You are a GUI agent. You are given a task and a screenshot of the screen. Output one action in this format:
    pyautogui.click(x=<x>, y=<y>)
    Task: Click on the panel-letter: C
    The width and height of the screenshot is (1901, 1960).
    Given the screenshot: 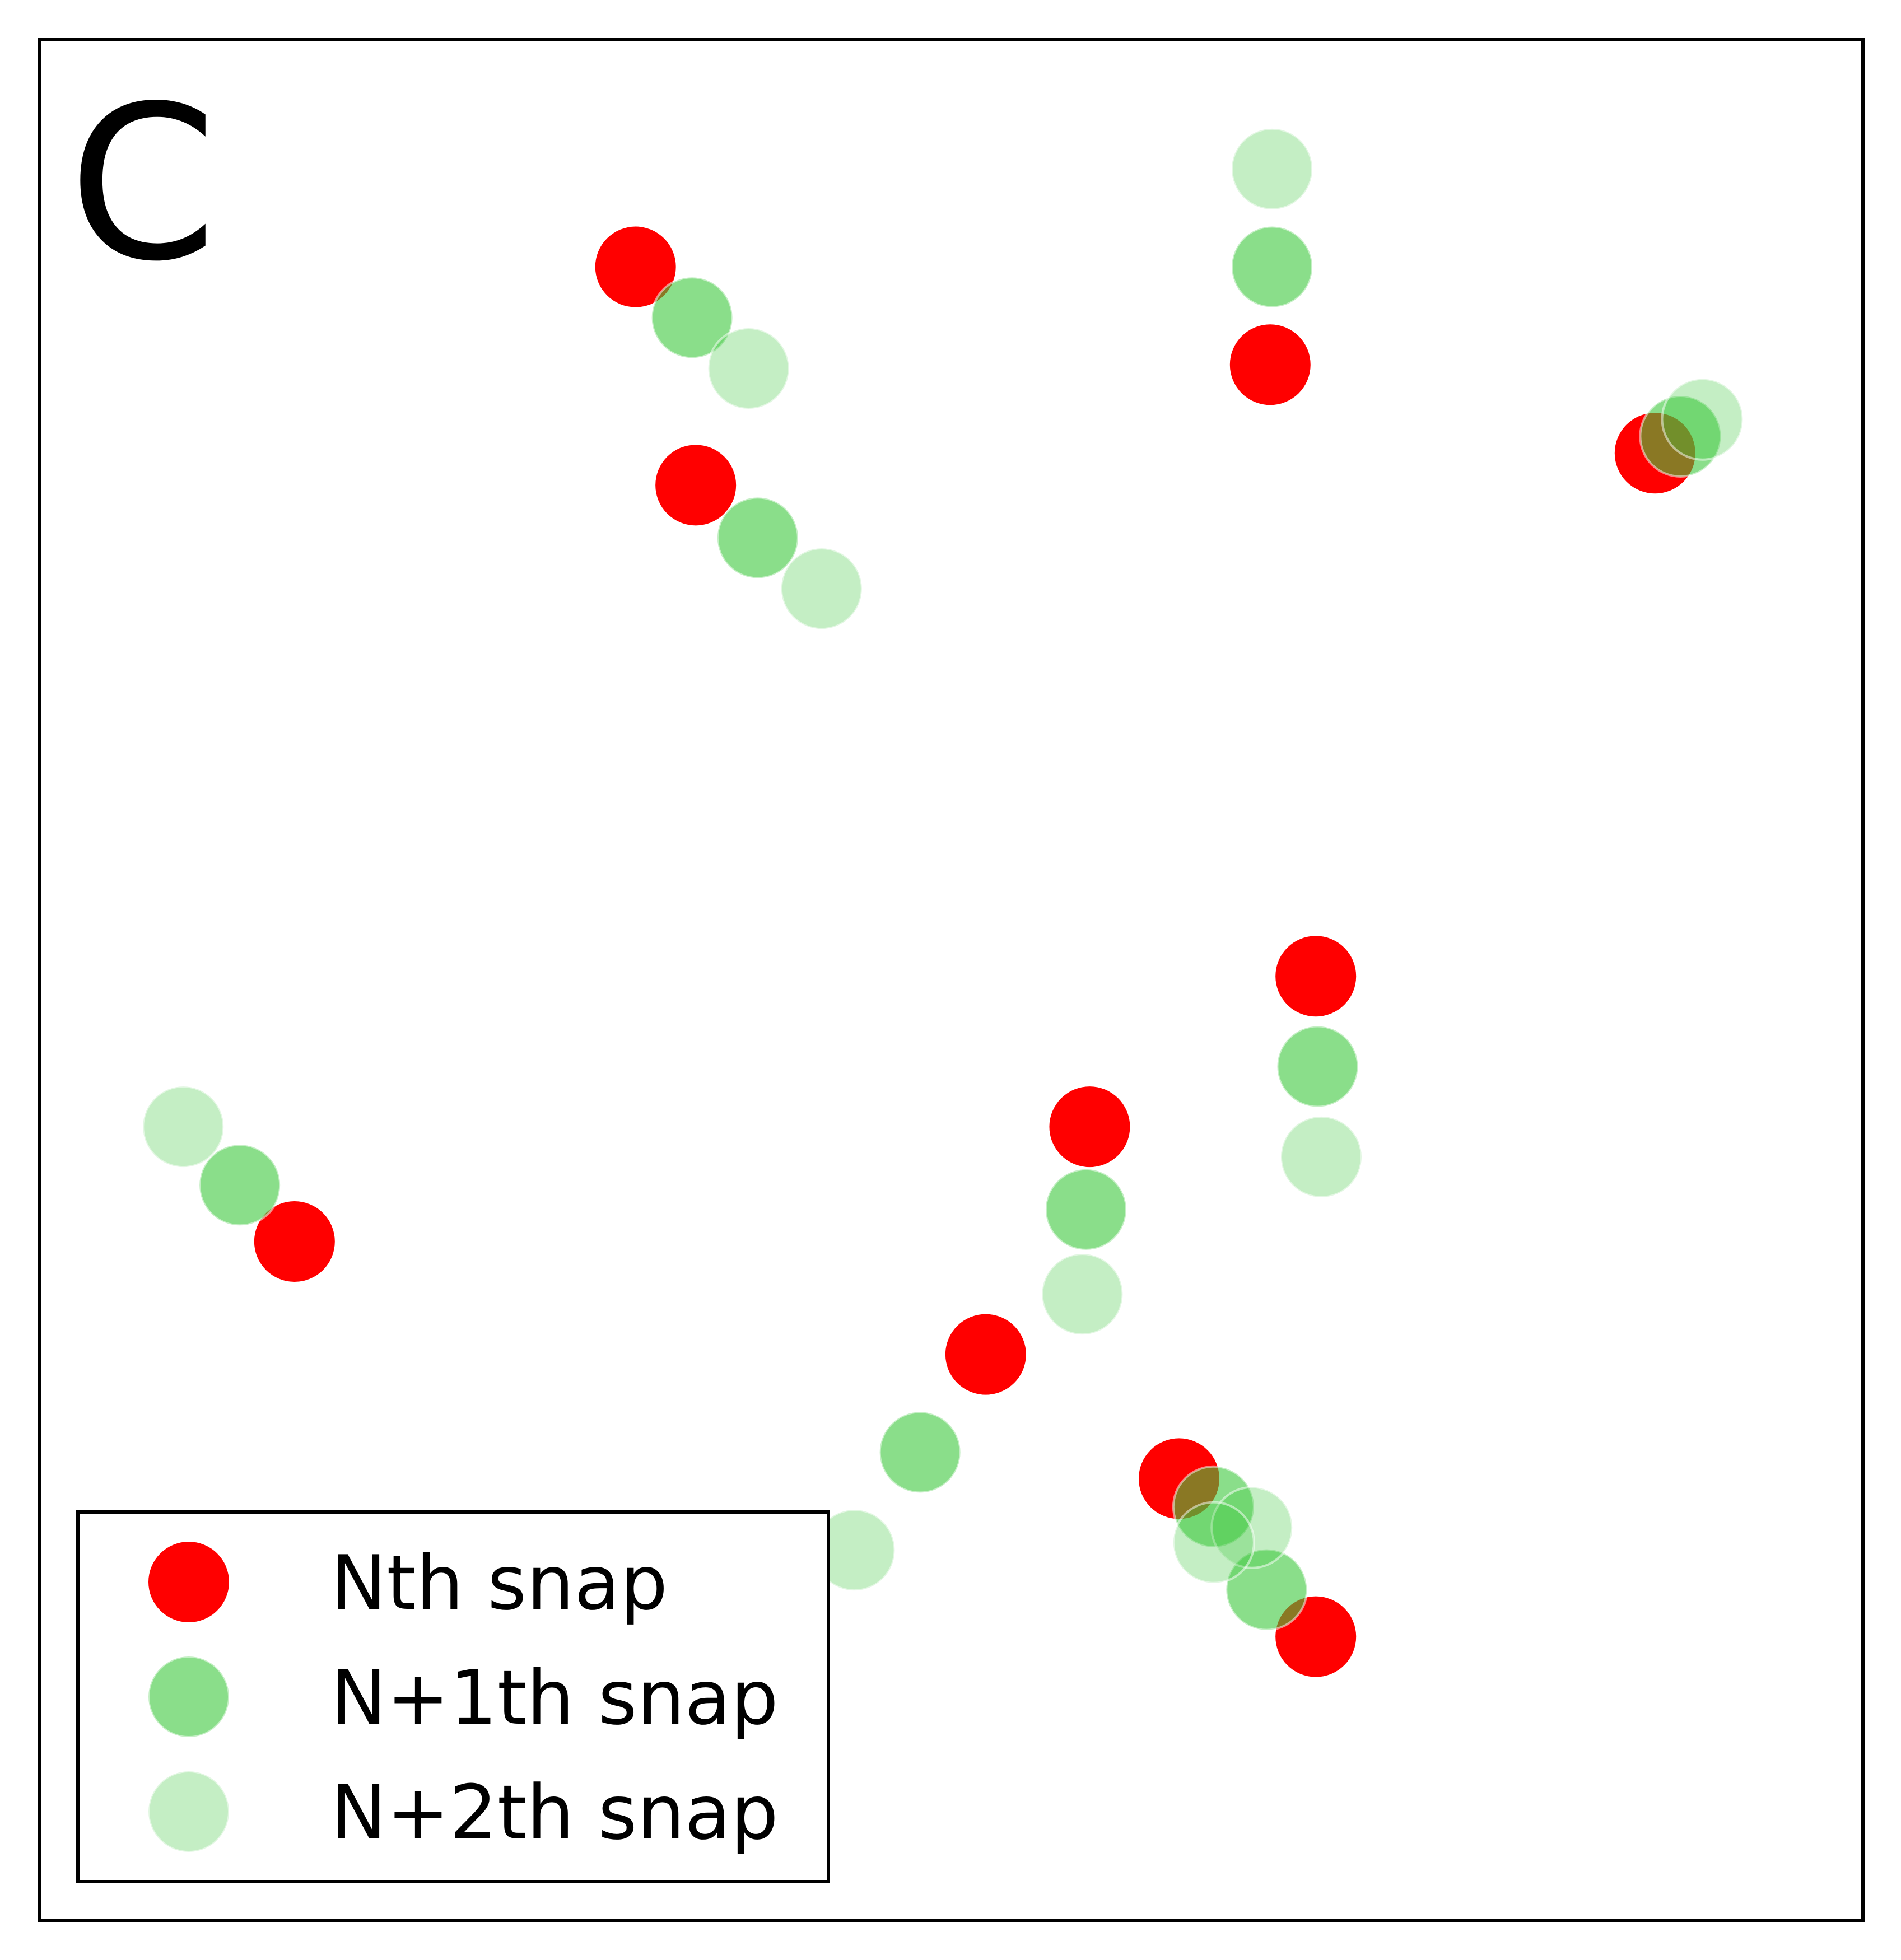 What is the action you would take?
    pyautogui.click(x=142, y=184)
    